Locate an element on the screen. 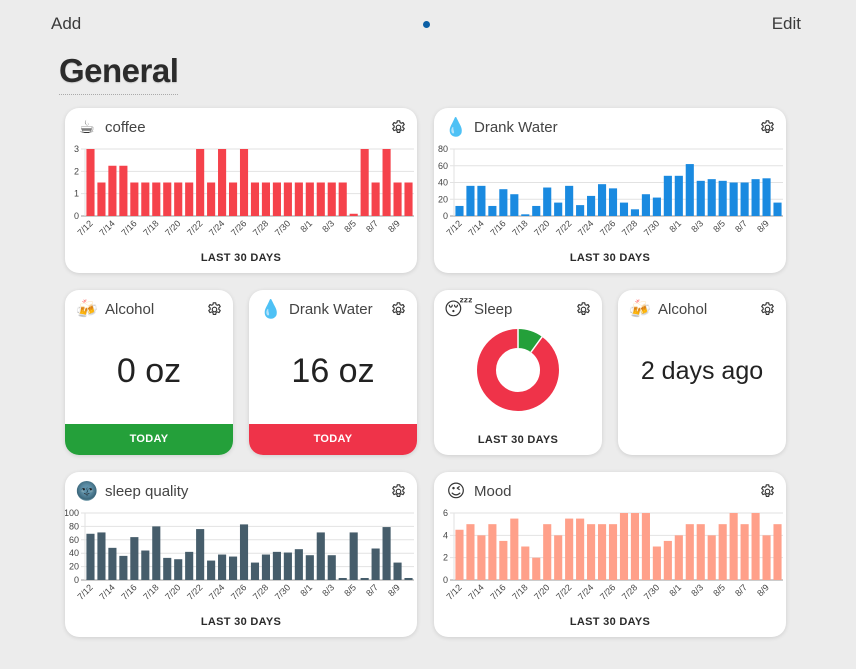 The width and height of the screenshot is (856, 669). alcohol-today-card: 🍻 Alcohol 0 oz TODAY is located at coordinates (149, 372).